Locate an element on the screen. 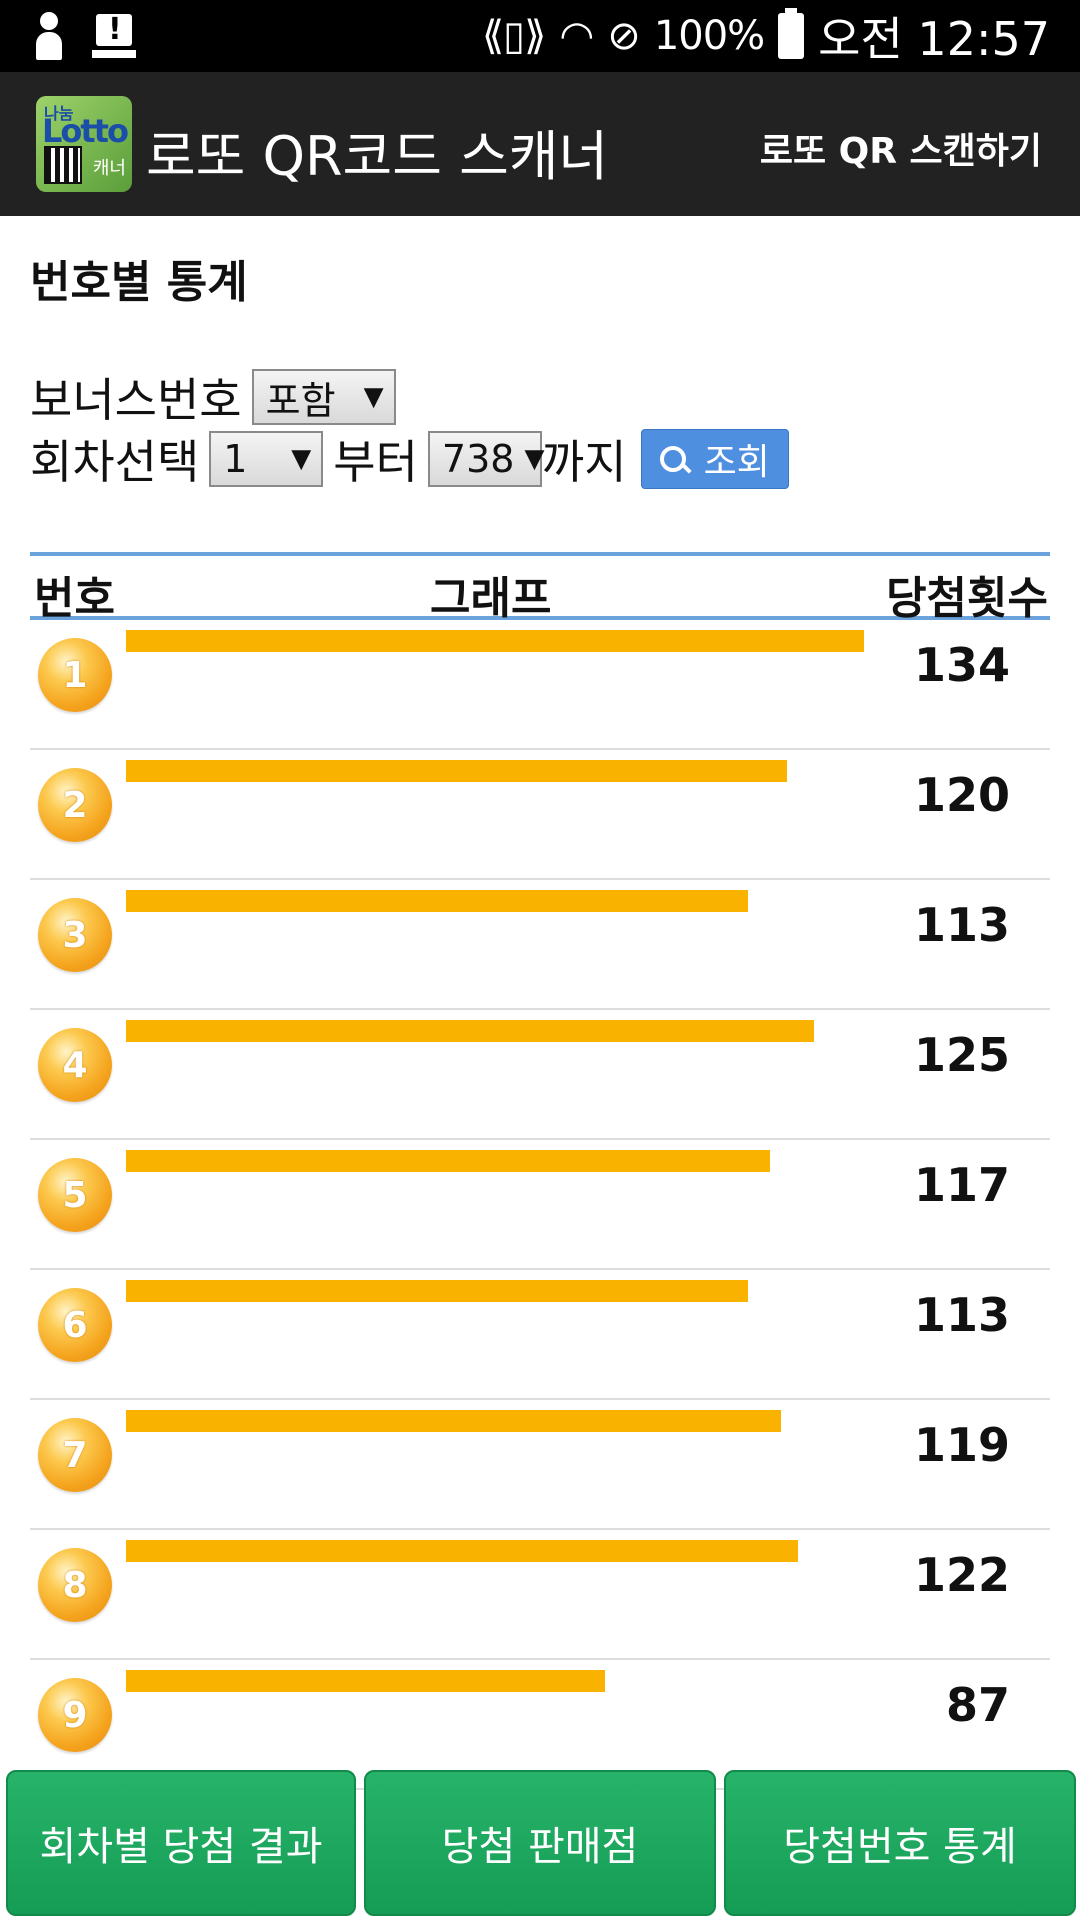 The width and height of the screenshot is (1080, 1920). header-number: 번호 is located at coordinates (74, 598).